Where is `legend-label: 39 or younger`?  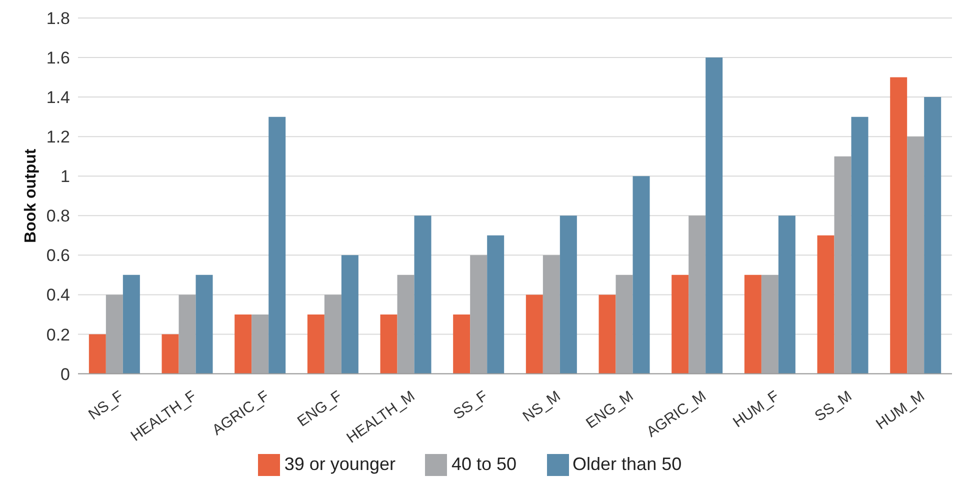
legend-label: 39 or younger is located at coordinates (340, 464).